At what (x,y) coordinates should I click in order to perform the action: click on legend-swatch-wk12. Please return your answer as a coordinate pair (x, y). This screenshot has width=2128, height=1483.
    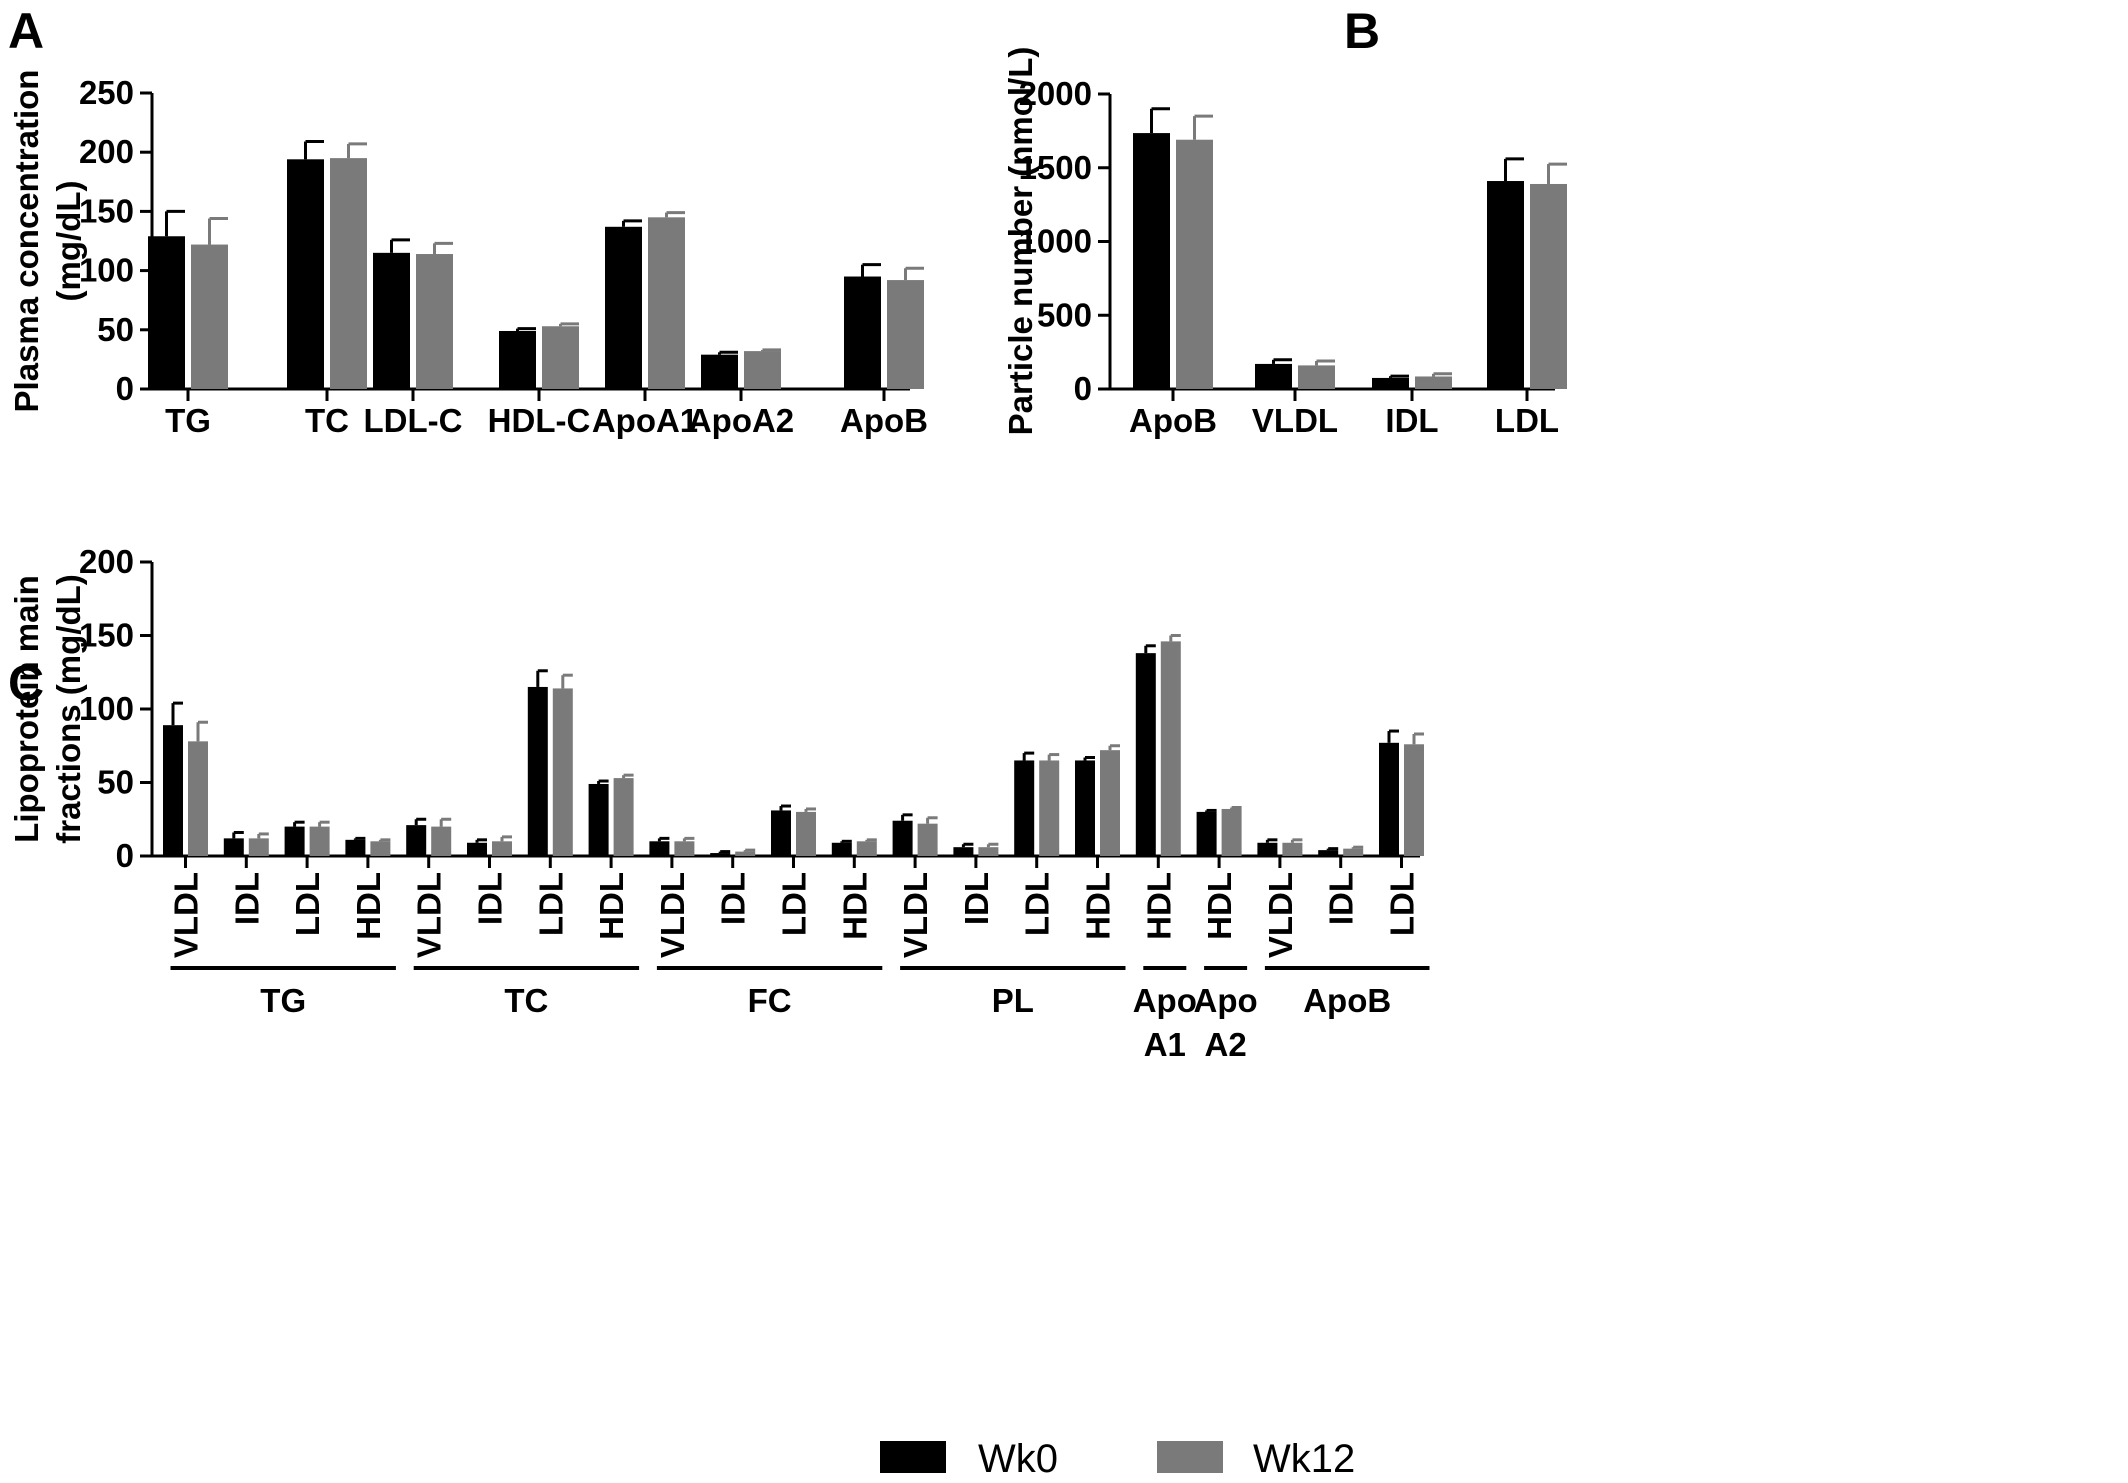
    Looking at the image, I should click on (1190, 1457).